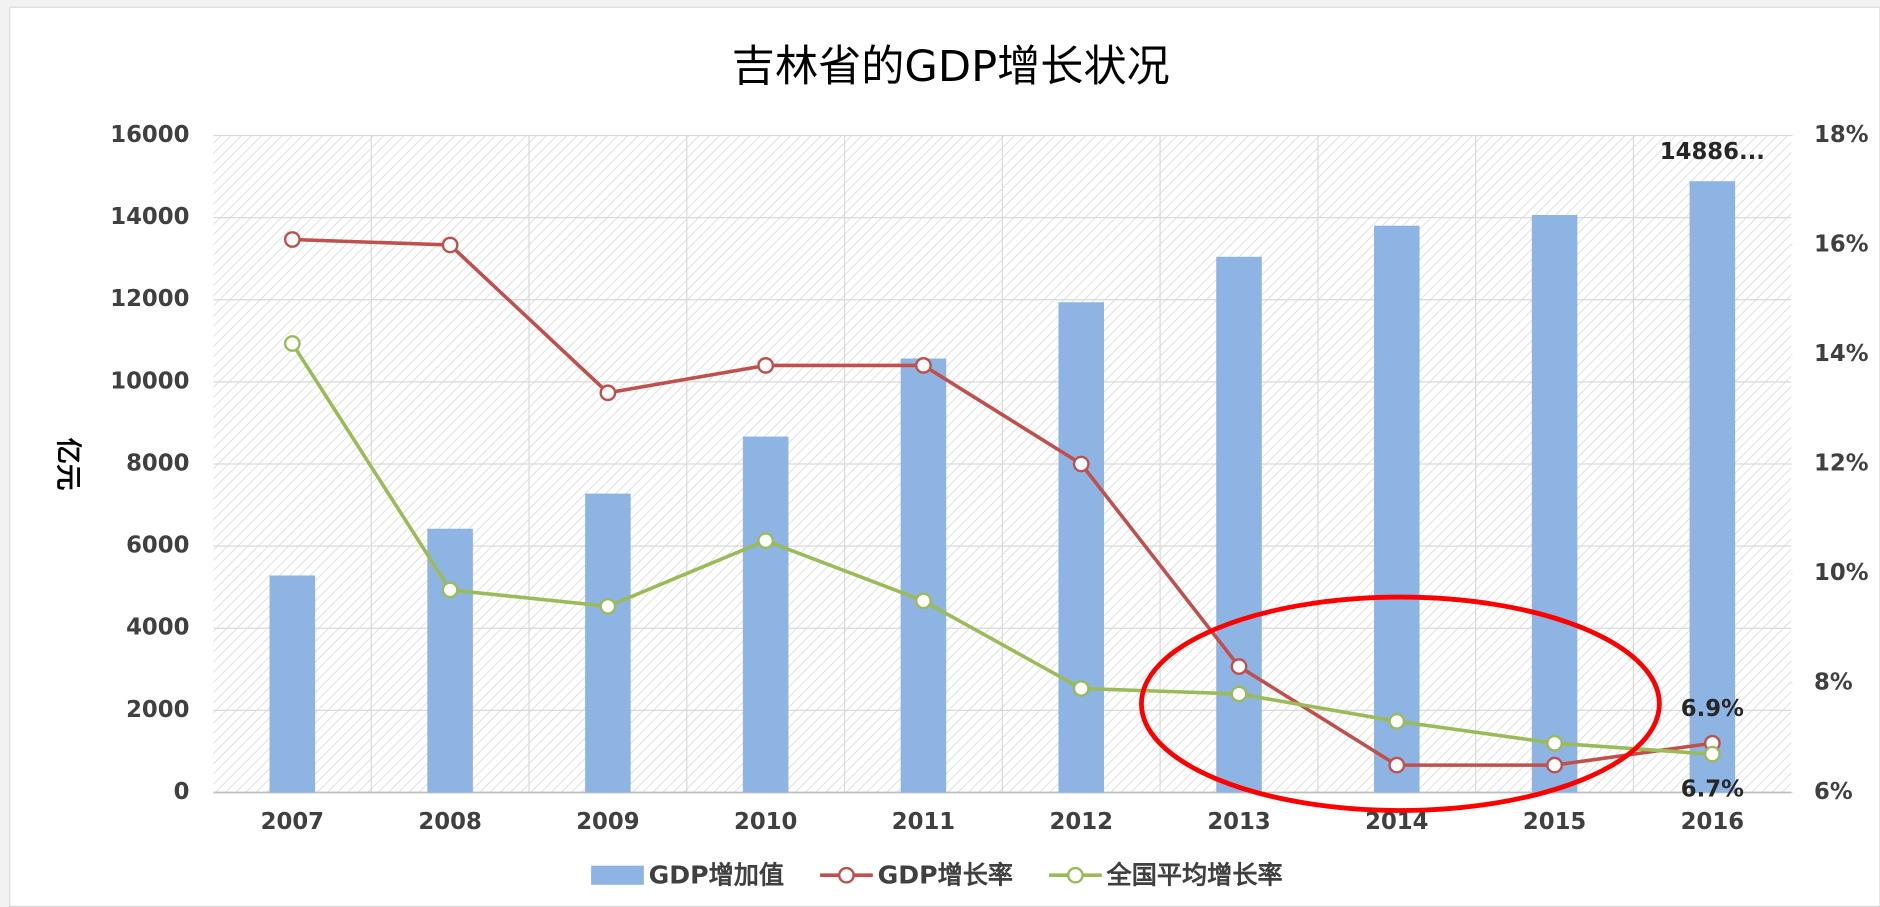 The height and width of the screenshot is (907, 1880). I want to click on y2-tick-label: 8%, so click(1833, 682).